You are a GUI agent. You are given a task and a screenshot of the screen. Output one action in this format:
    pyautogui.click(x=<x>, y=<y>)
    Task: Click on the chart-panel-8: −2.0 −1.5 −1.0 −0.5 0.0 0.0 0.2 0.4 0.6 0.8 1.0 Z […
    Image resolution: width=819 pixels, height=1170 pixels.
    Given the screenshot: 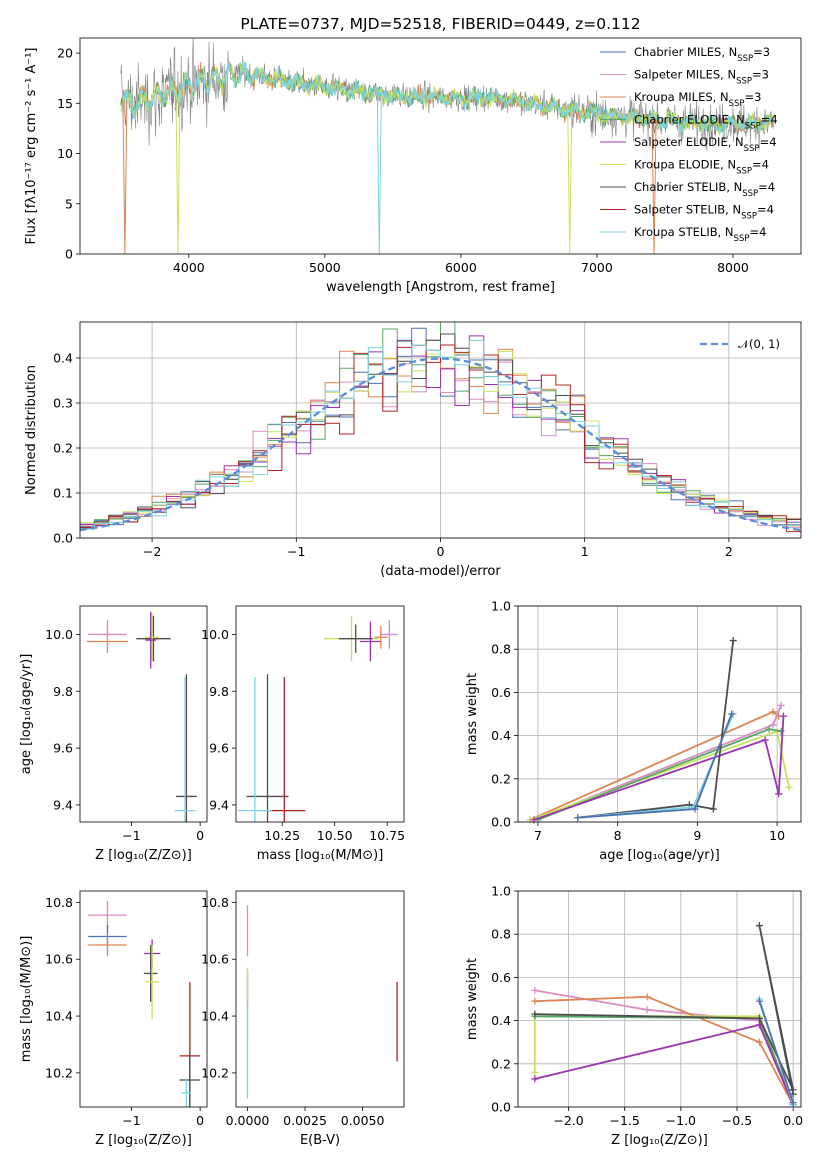 What is the action you would take?
    pyautogui.click(x=634, y=1016)
    